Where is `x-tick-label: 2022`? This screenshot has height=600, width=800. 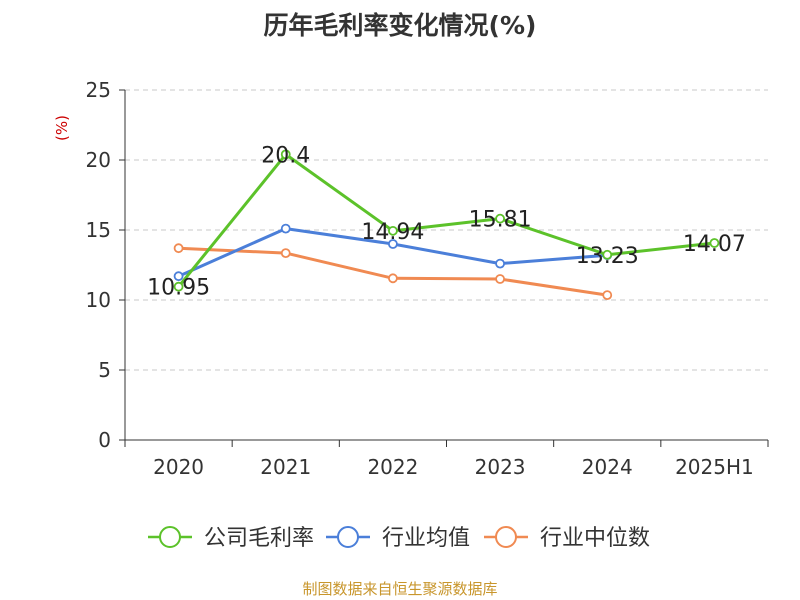
x-tick-label: 2022 is located at coordinates (392, 467).